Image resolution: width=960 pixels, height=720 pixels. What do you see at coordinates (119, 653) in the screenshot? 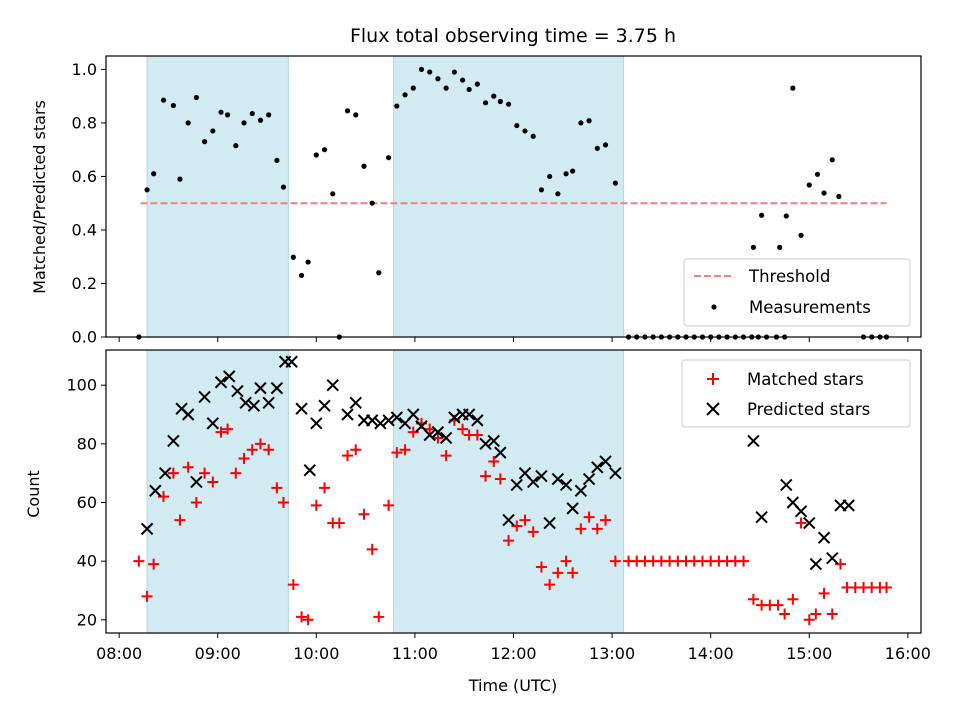
I see `x-tick-label: 08:00` at bounding box center [119, 653].